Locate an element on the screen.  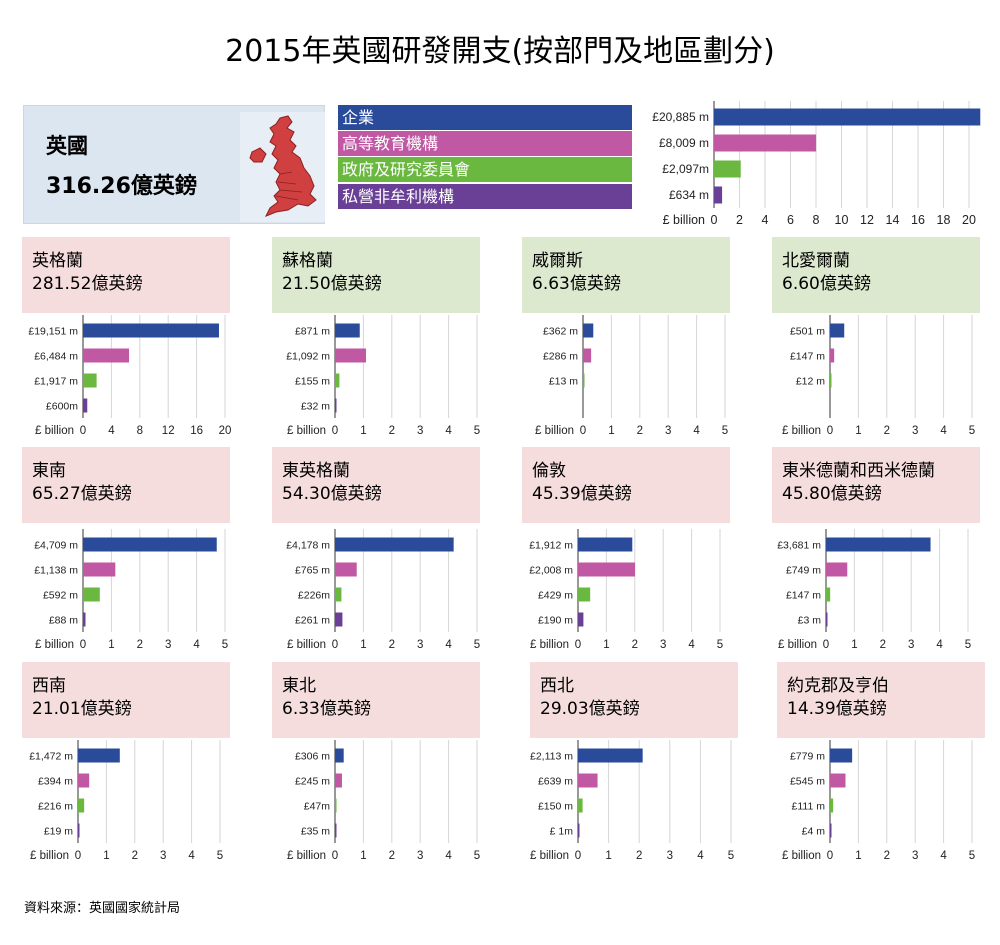
region-name: 西南 is located at coordinates (49, 686).